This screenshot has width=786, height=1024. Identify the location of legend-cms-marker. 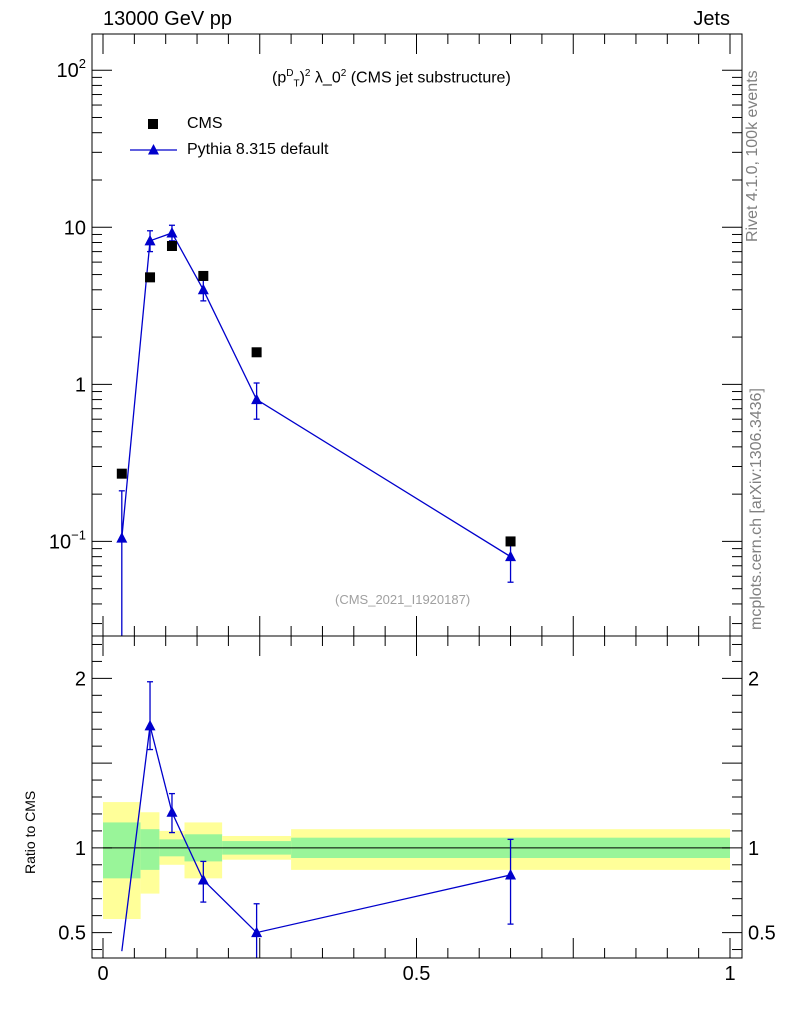
(153, 124).